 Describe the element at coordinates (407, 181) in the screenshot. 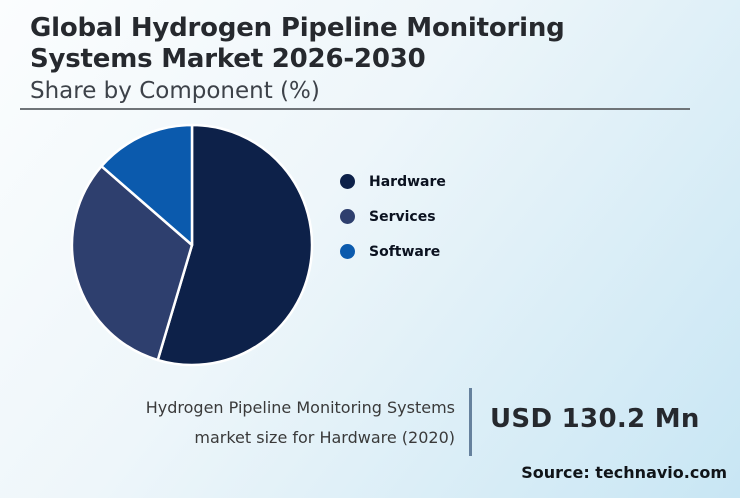

I see `legend-label-hardware: Hardware` at that location.